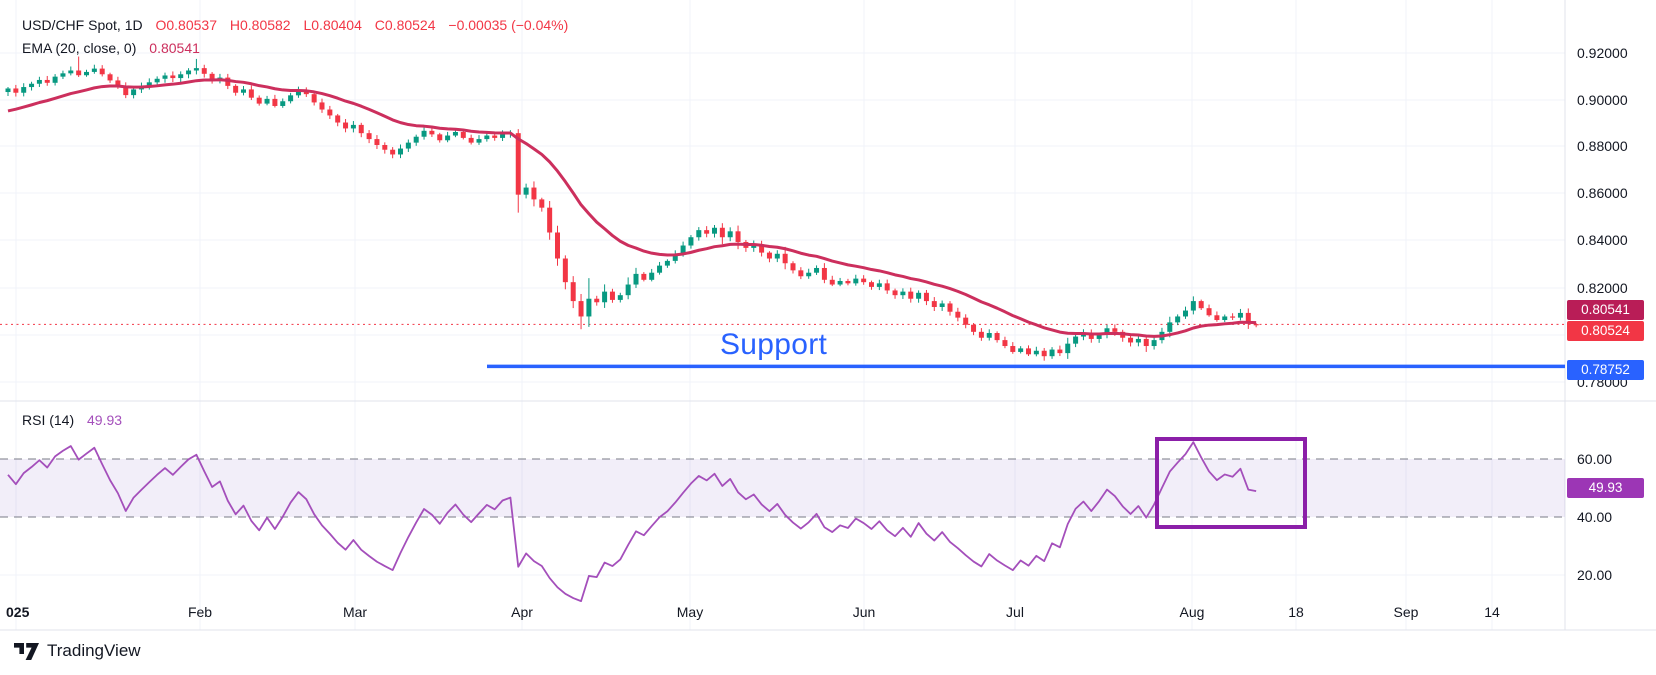 The width and height of the screenshot is (1656, 675). Describe the element at coordinates (105, 420) in the screenshot. I see `rsi-legend-value: 49.93` at that location.